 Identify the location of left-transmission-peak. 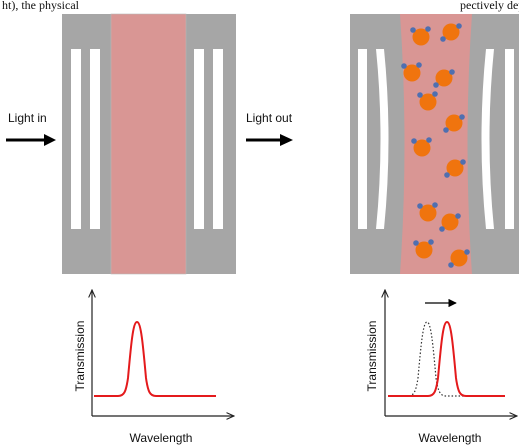
(155, 358).